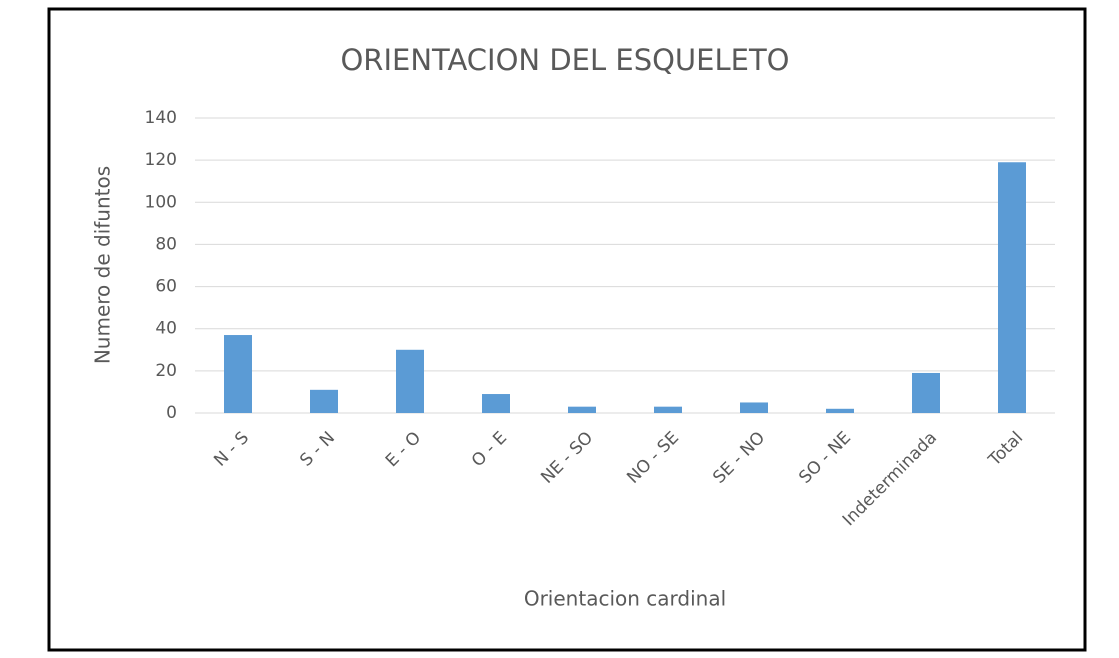 The width and height of the screenshot is (1119, 658). I want to click on y-tick-label: 120, so click(161, 160).